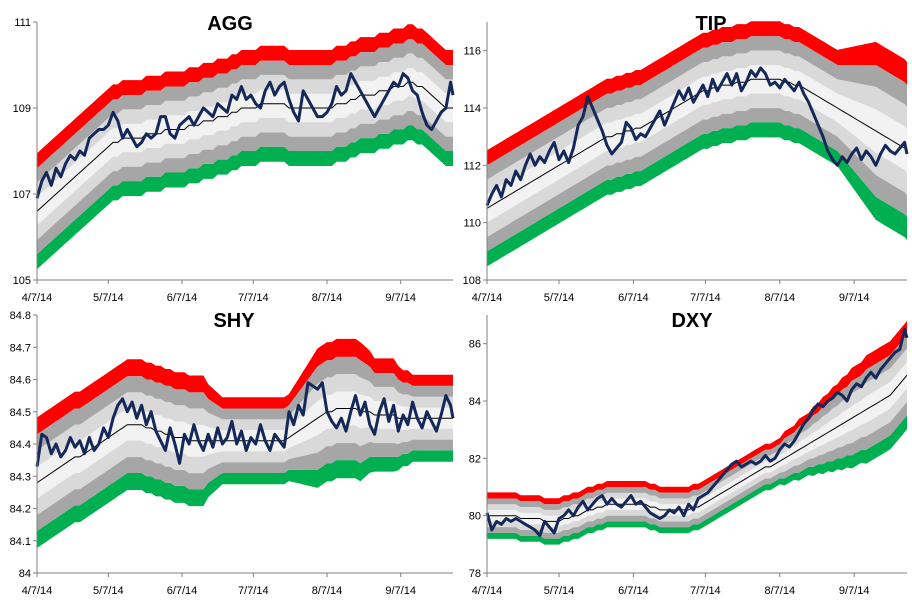 This screenshot has height=609, width=912. I want to click on dxy-x-tick-label: 4/7/14, so click(487, 591).